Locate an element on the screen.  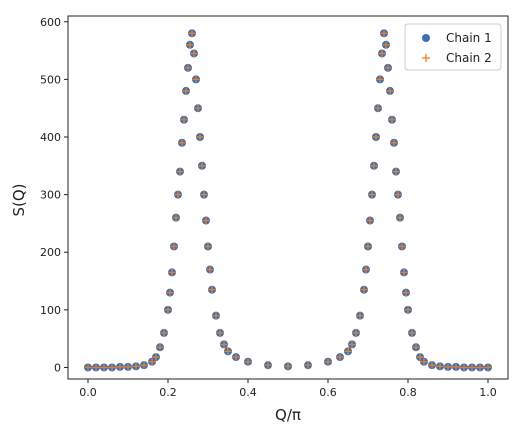
x-tick-label: 0.8 is located at coordinates (408, 392).